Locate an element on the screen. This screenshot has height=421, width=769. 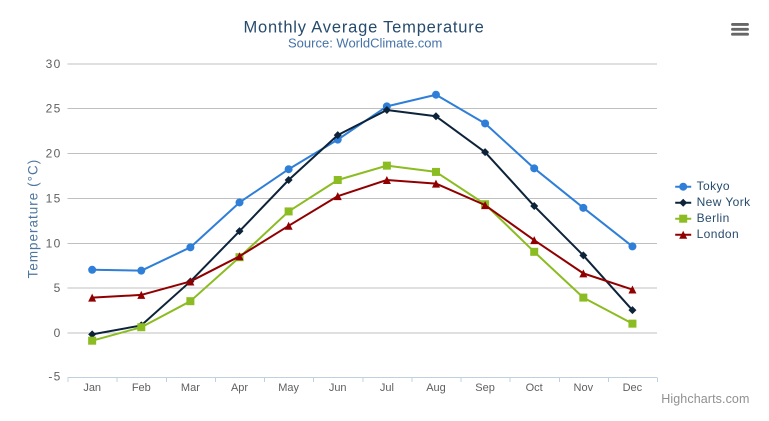
svg-text: Nov is located at coordinates (584, 388).